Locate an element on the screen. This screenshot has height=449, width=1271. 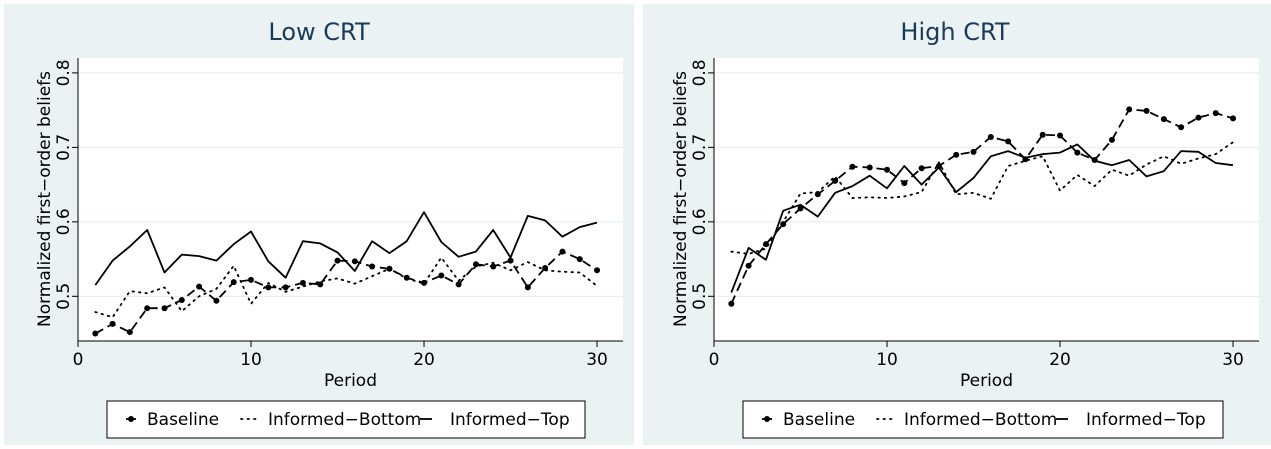
chart-title: Low CRT is located at coordinates (319, 32).